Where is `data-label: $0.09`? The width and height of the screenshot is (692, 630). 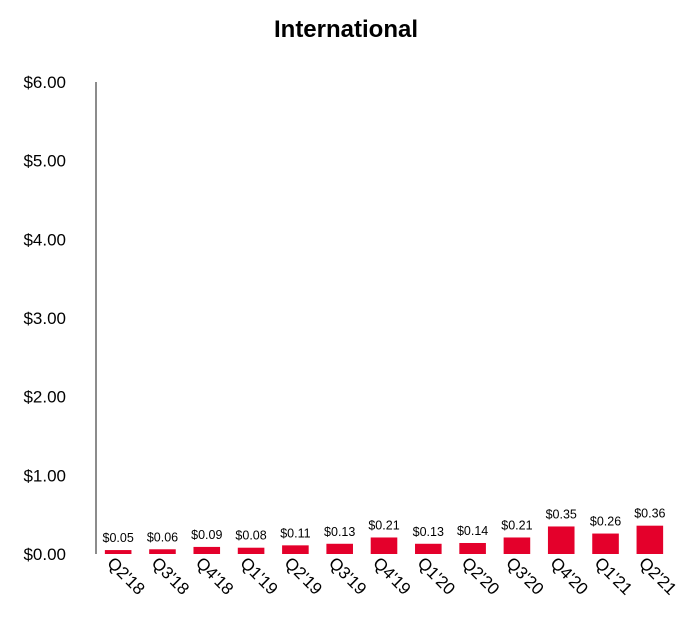
data-label: $0.09 is located at coordinates (206, 535).